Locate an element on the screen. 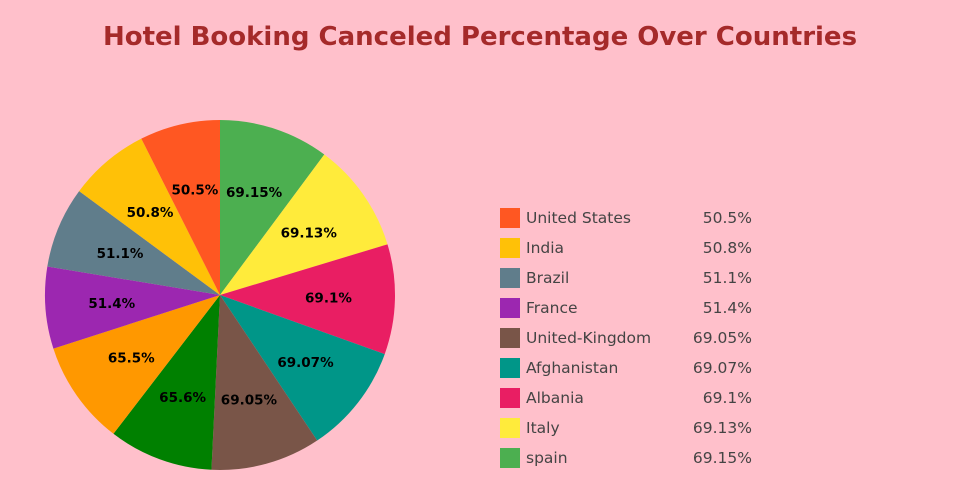 The height and width of the screenshot is (500, 960). slice-label: 65.5% is located at coordinates (131, 358).